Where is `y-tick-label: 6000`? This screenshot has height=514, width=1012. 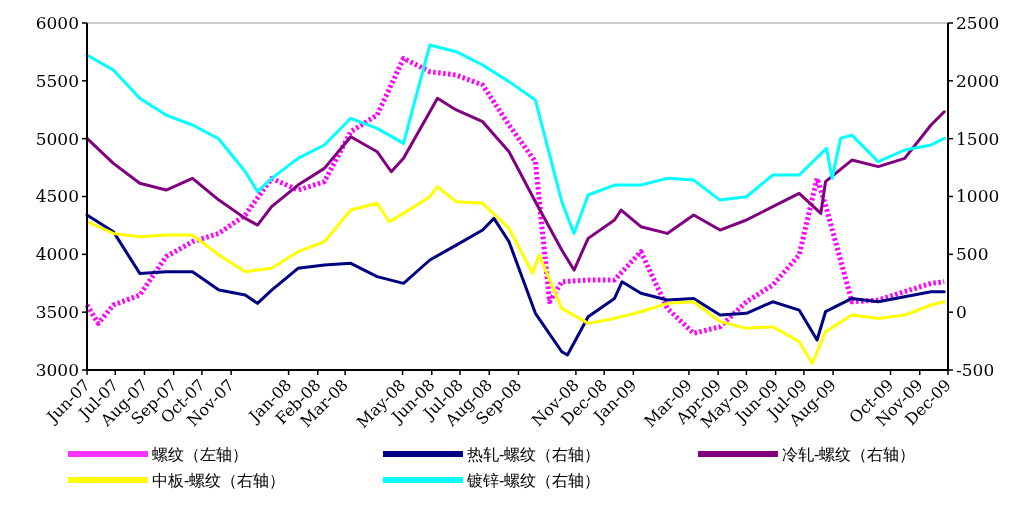
y-tick-label: 6000 is located at coordinates (57, 22).